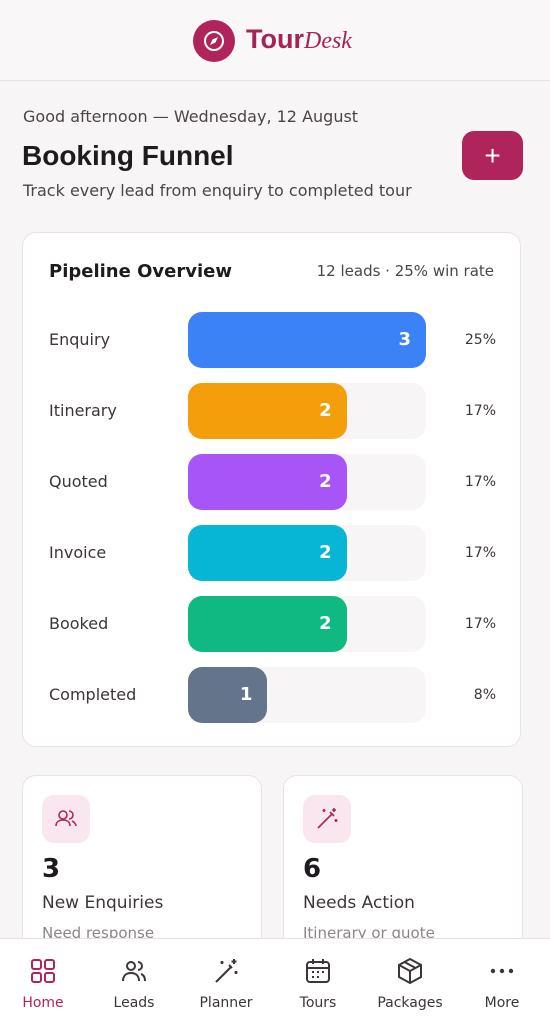 This screenshot has height=1025, width=550. I want to click on pipeline-row: Invoice 2 17%, so click(272, 553).